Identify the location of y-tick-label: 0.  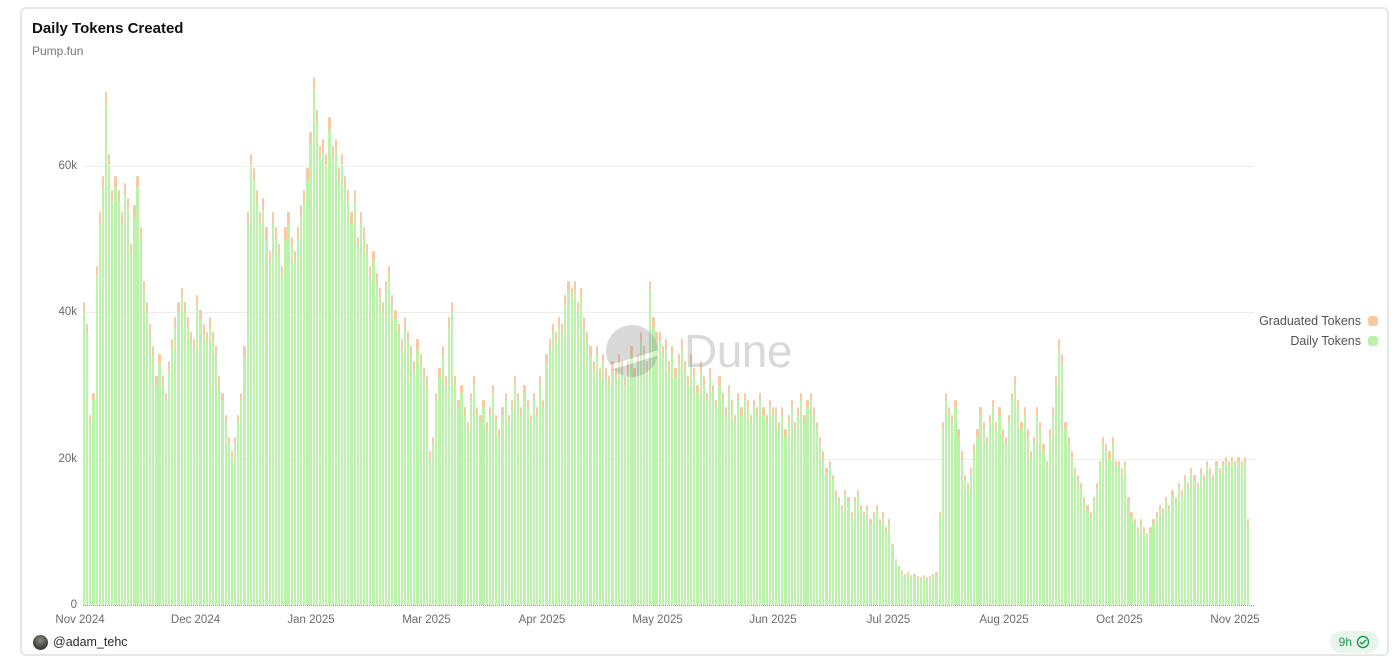
(73, 605).